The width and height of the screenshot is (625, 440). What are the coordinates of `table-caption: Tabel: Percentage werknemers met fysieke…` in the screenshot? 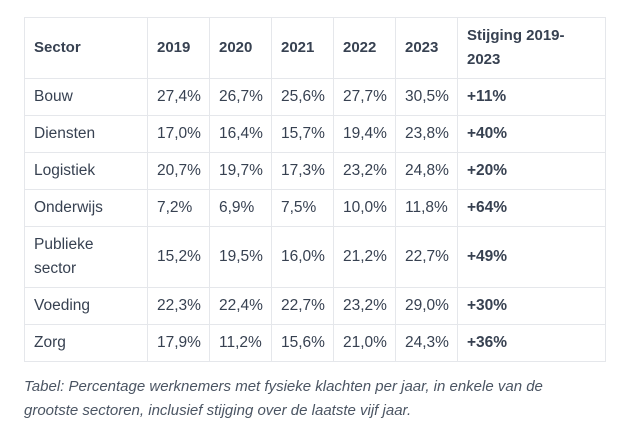 It's located at (283, 398).